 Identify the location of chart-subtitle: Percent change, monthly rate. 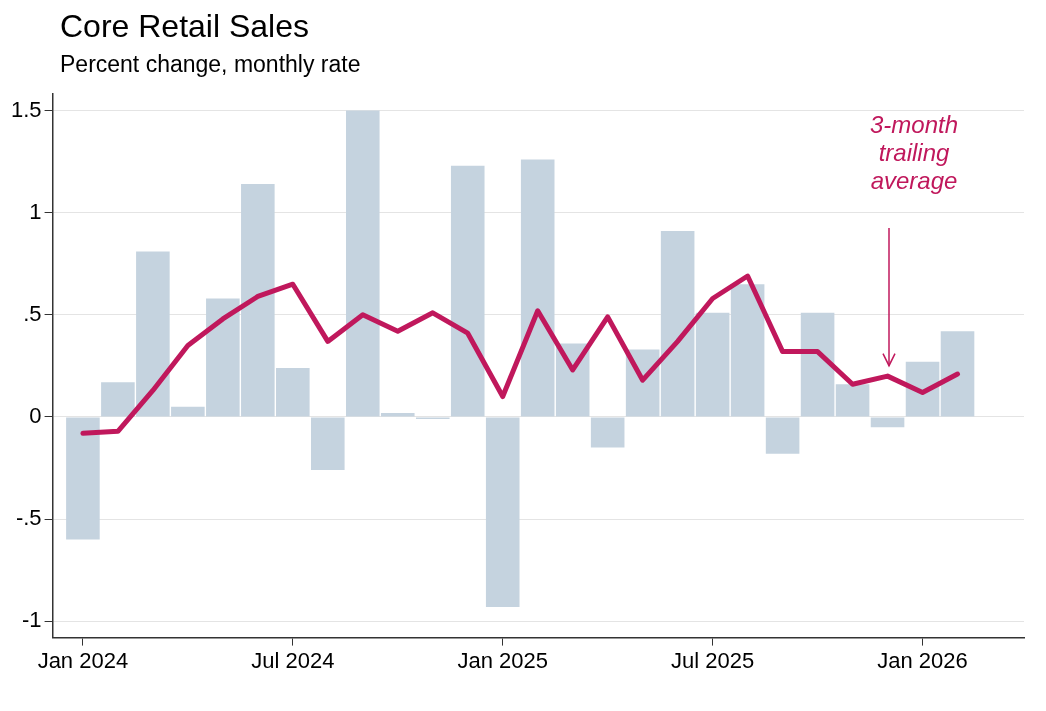
(211, 64).